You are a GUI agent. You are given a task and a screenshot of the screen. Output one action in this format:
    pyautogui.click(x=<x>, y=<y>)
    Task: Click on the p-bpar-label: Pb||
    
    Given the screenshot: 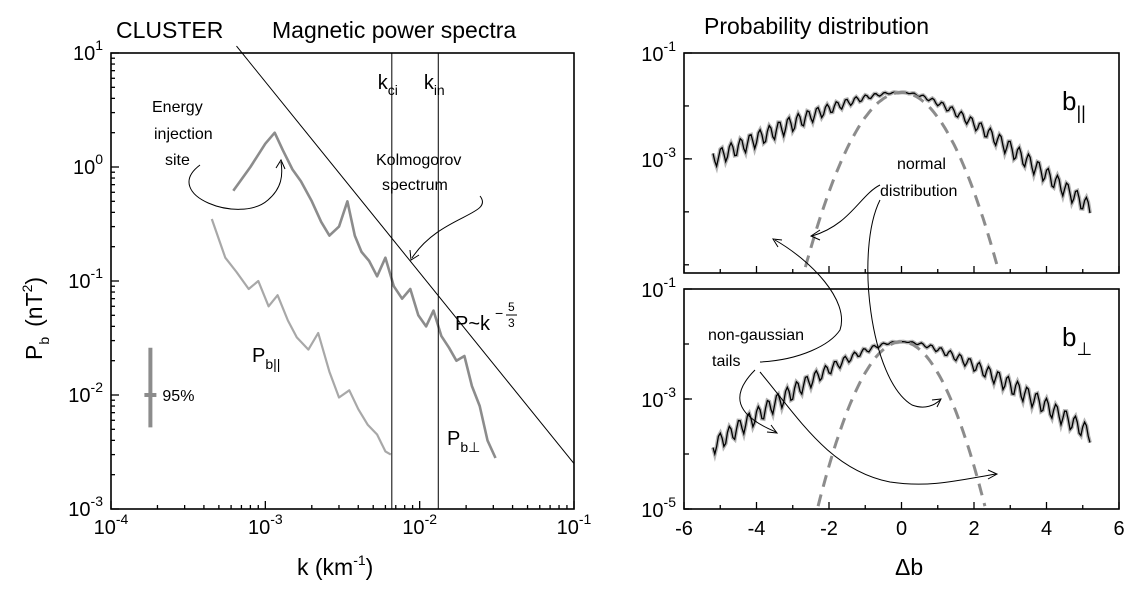 What is the action you would take?
    pyautogui.click(x=266, y=358)
    